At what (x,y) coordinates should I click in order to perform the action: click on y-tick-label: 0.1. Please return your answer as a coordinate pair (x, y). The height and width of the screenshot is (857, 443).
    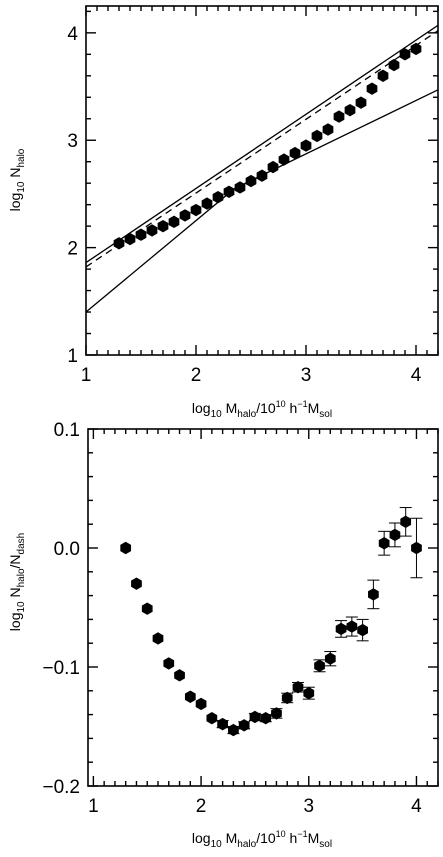
    Looking at the image, I should click on (67, 430).